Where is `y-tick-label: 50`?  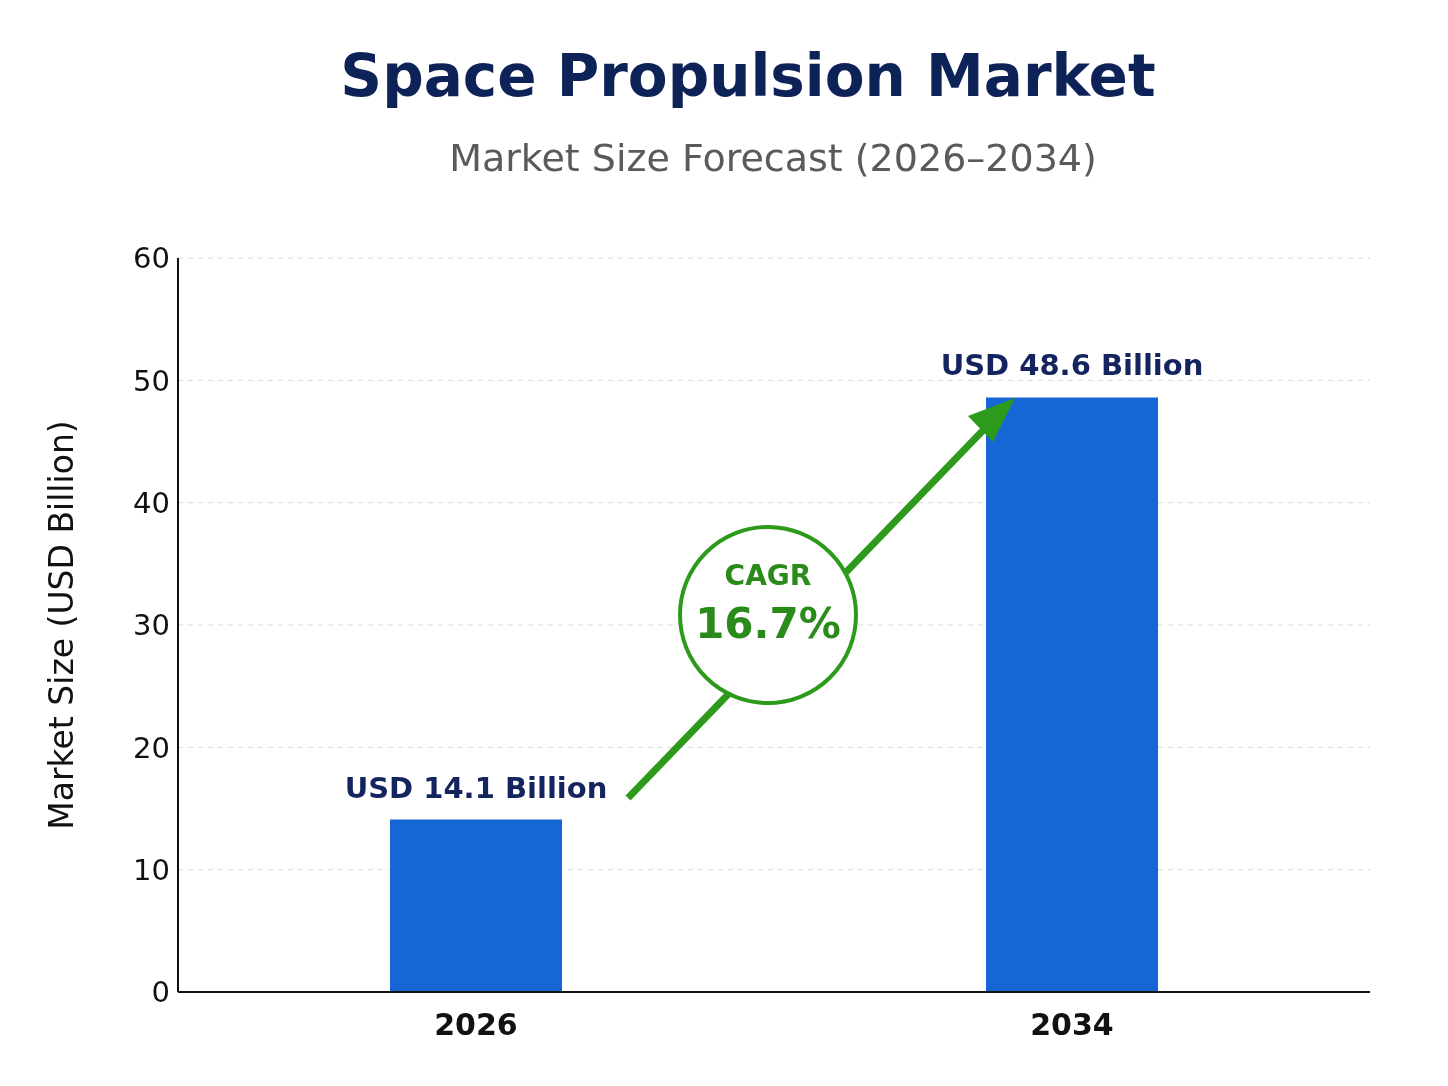
y-tick-label: 50 is located at coordinates (151, 380).